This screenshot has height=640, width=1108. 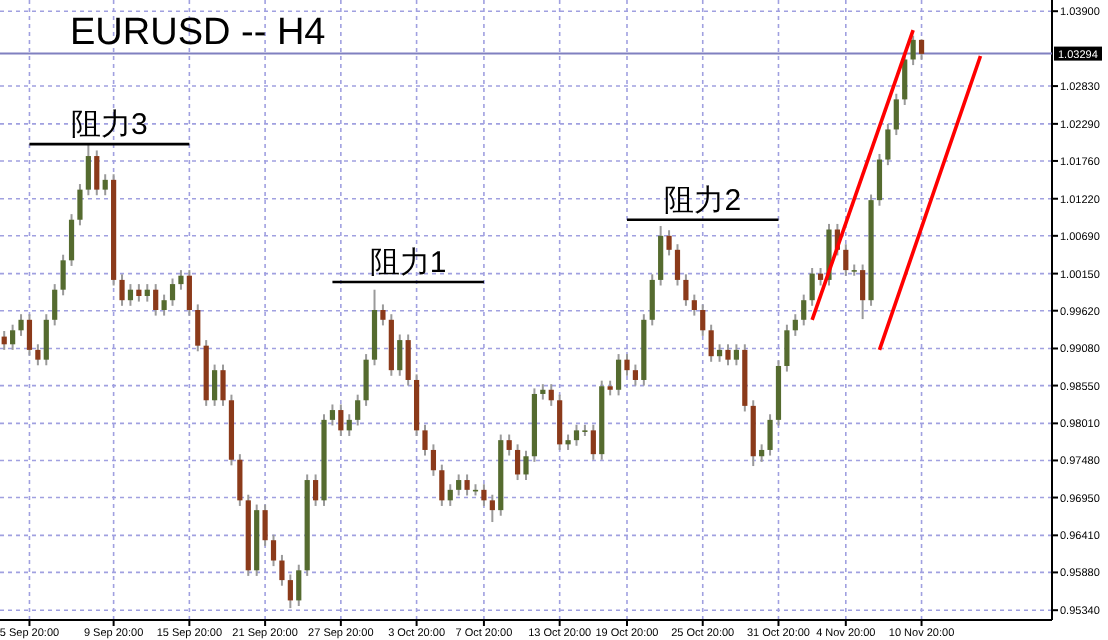 What do you see at coordinates (703, 200) in the screenshot?
I see `series-label: 阻力2` at bounding box center [703, 200].